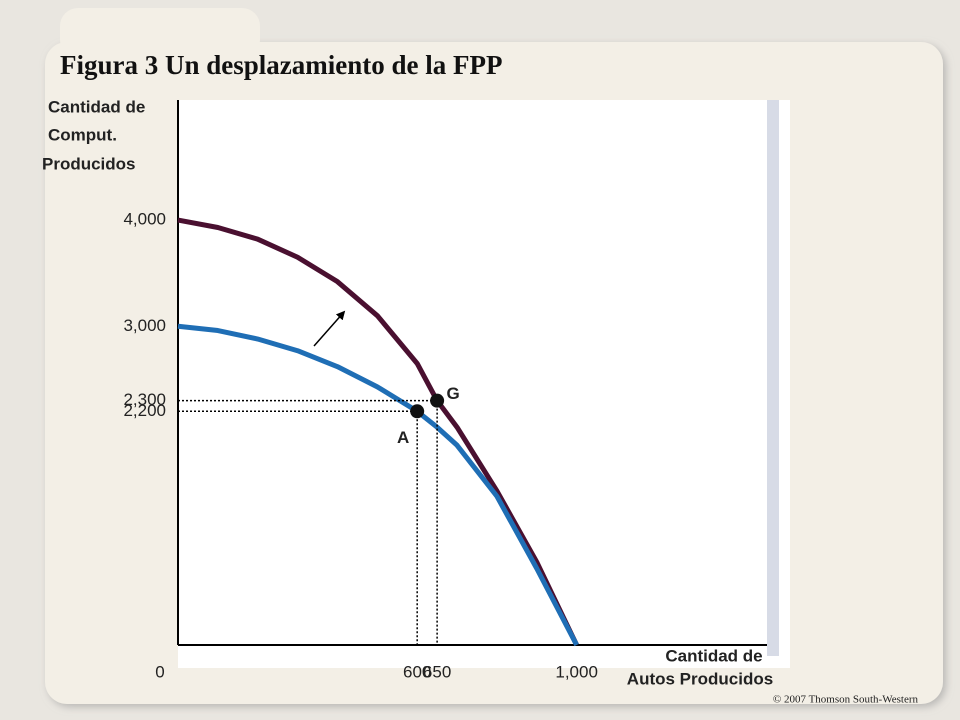  Describe the element at coordinates (846, 700) in the screenshot. I see `credit: © 2007 Thomson South-Western` at that location.